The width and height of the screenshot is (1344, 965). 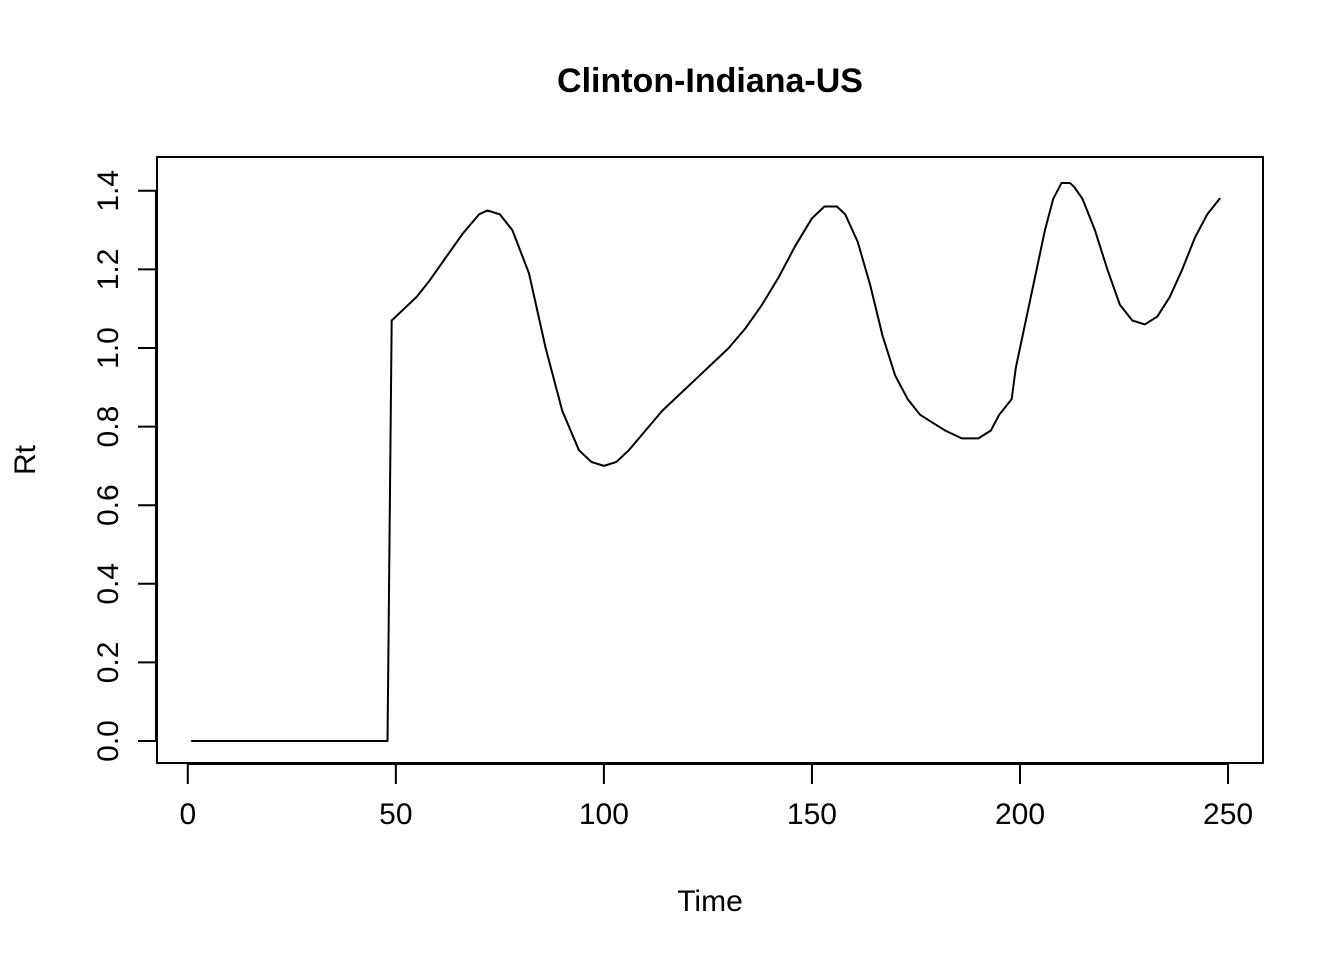 I want to click on x-axis-label: Time, so click(x=710, y=901).